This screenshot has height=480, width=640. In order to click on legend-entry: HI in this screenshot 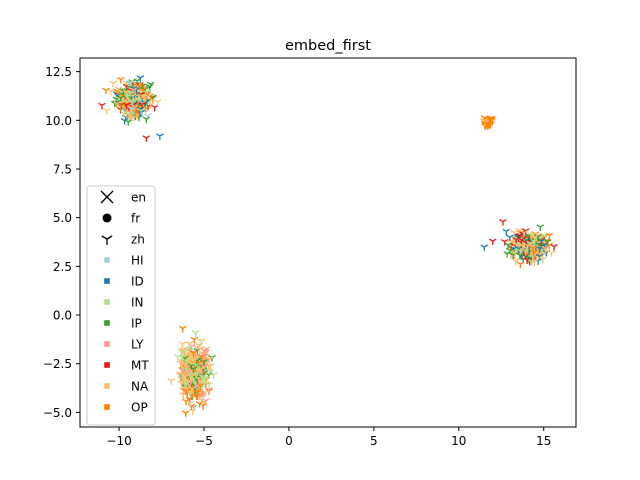, I will do `click(124, 261)`.